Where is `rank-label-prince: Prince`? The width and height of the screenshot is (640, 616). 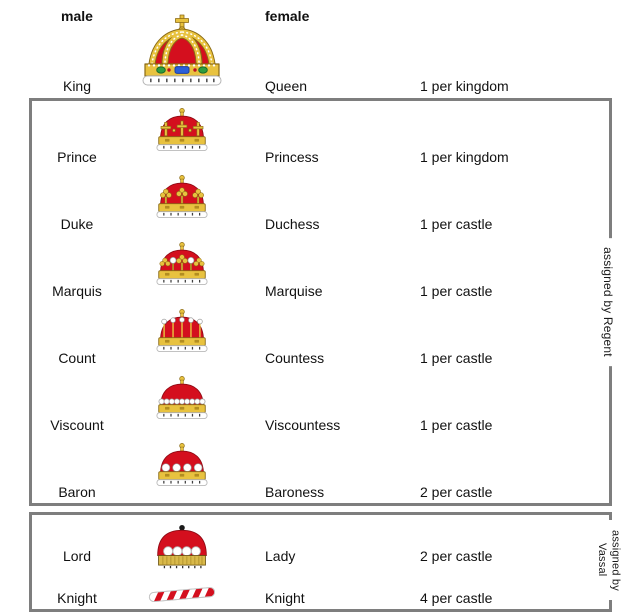
rank-label-prince: Prince is located at coordinates (77, 157).